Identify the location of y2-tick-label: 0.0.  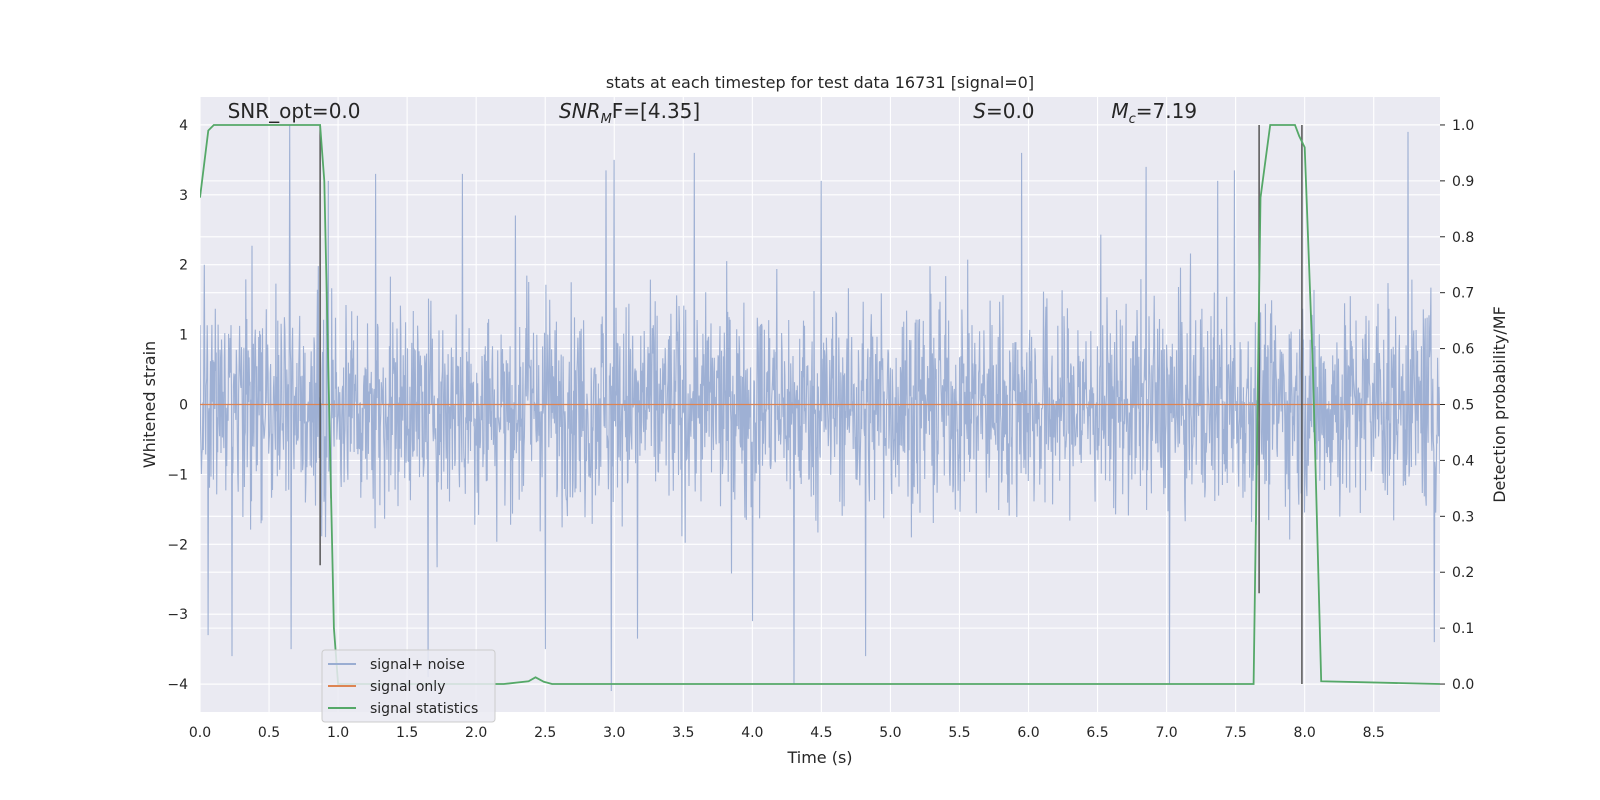
(1463, 685).